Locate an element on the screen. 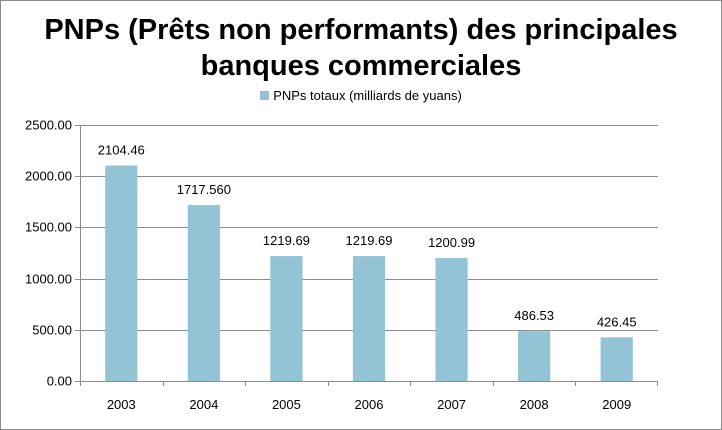 This screenshot has width=722, height=430. x-tick-label: 2006 is located at coordinates (369, 404).